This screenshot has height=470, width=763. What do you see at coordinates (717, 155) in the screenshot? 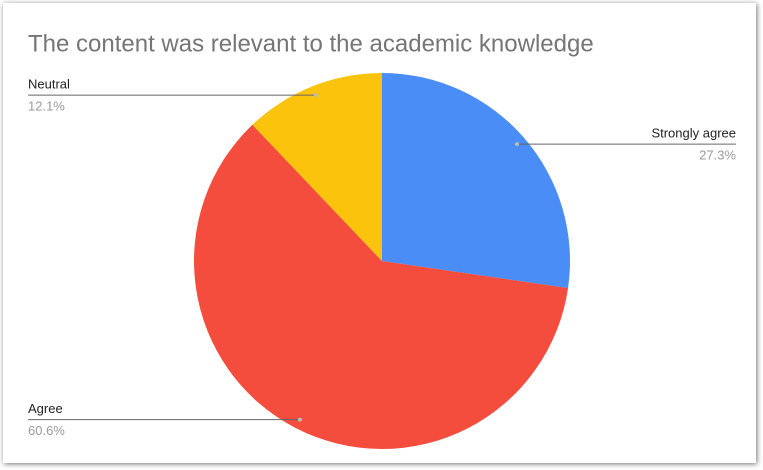
I see `slice-value: 27.3%` at bounding box center [717, 155].